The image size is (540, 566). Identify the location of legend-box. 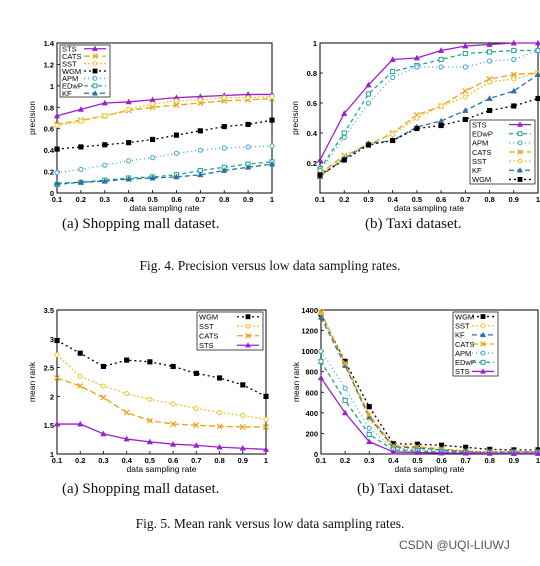
(502, 152).